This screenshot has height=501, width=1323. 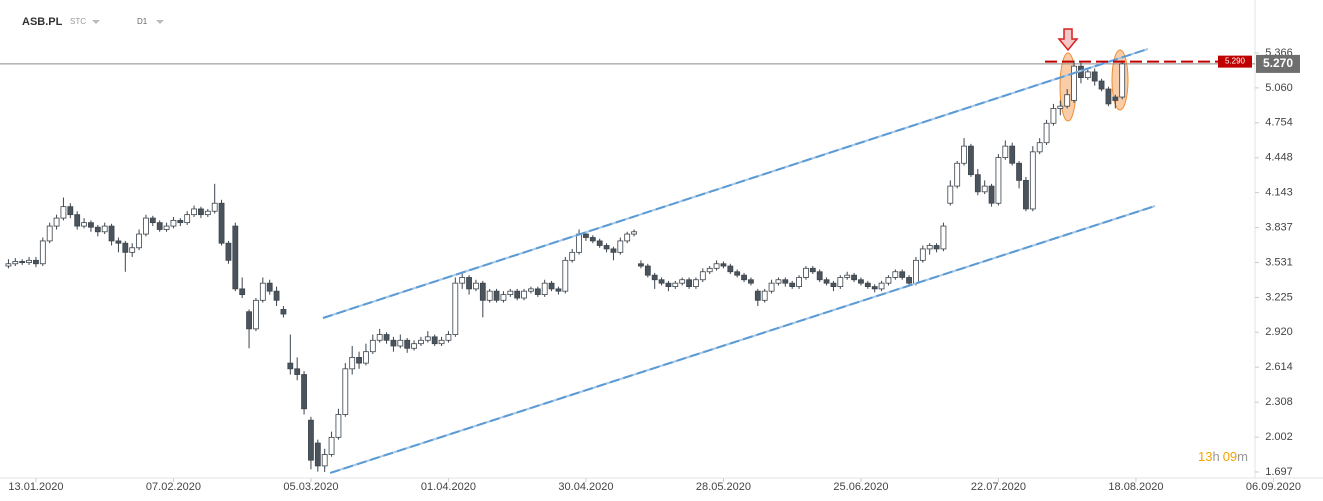 What do you see at coordinates (1279, 297) in the screenshot?
I see `y-tick-label: 3.225` at bounding box center [1279, 297].